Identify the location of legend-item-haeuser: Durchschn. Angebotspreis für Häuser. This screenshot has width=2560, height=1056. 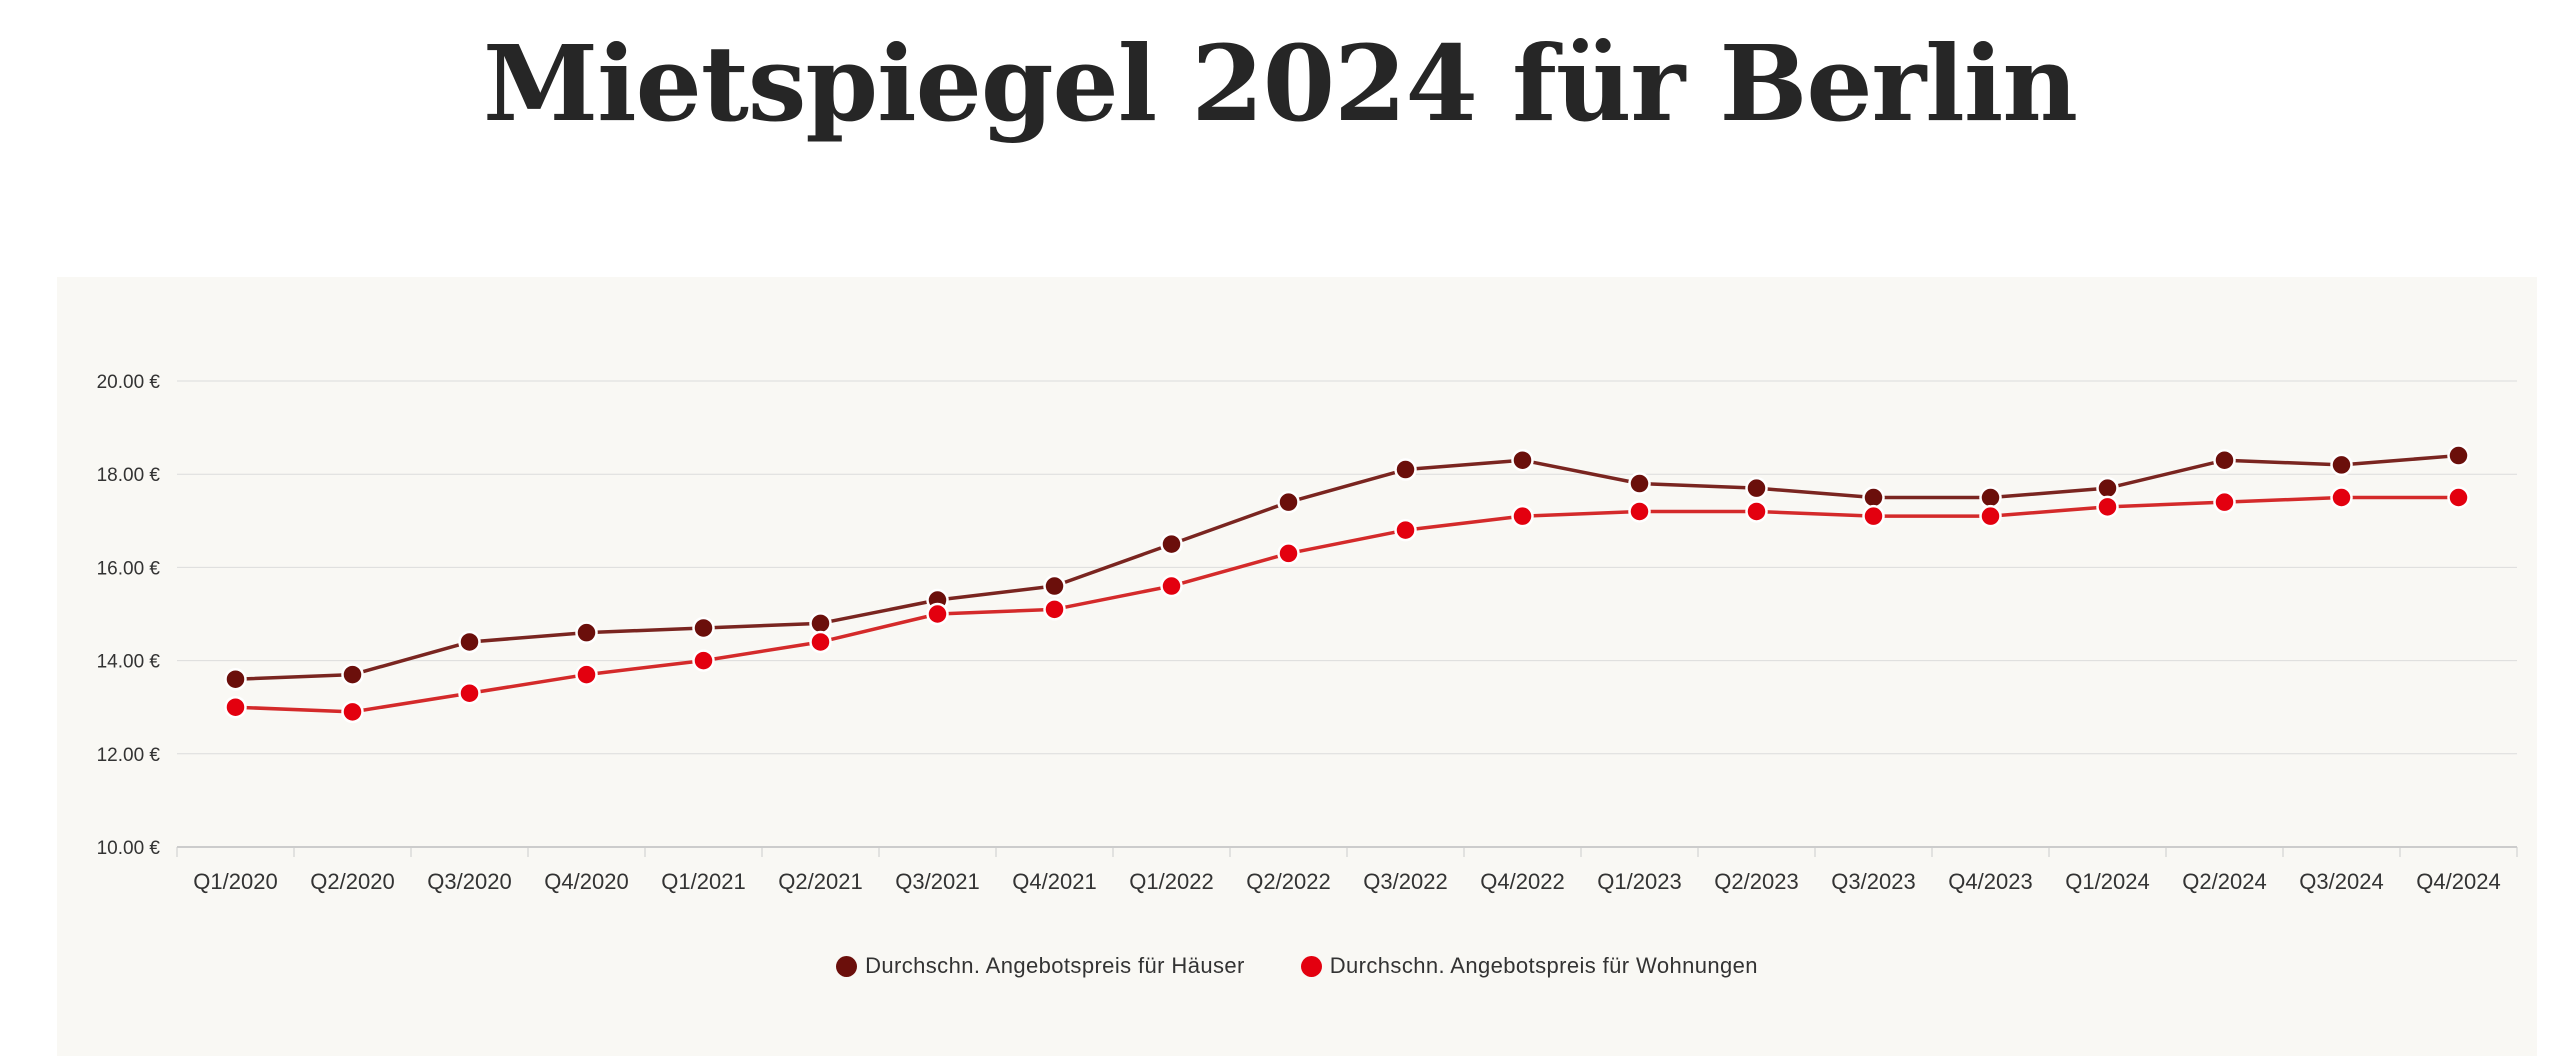
(1040, 966).